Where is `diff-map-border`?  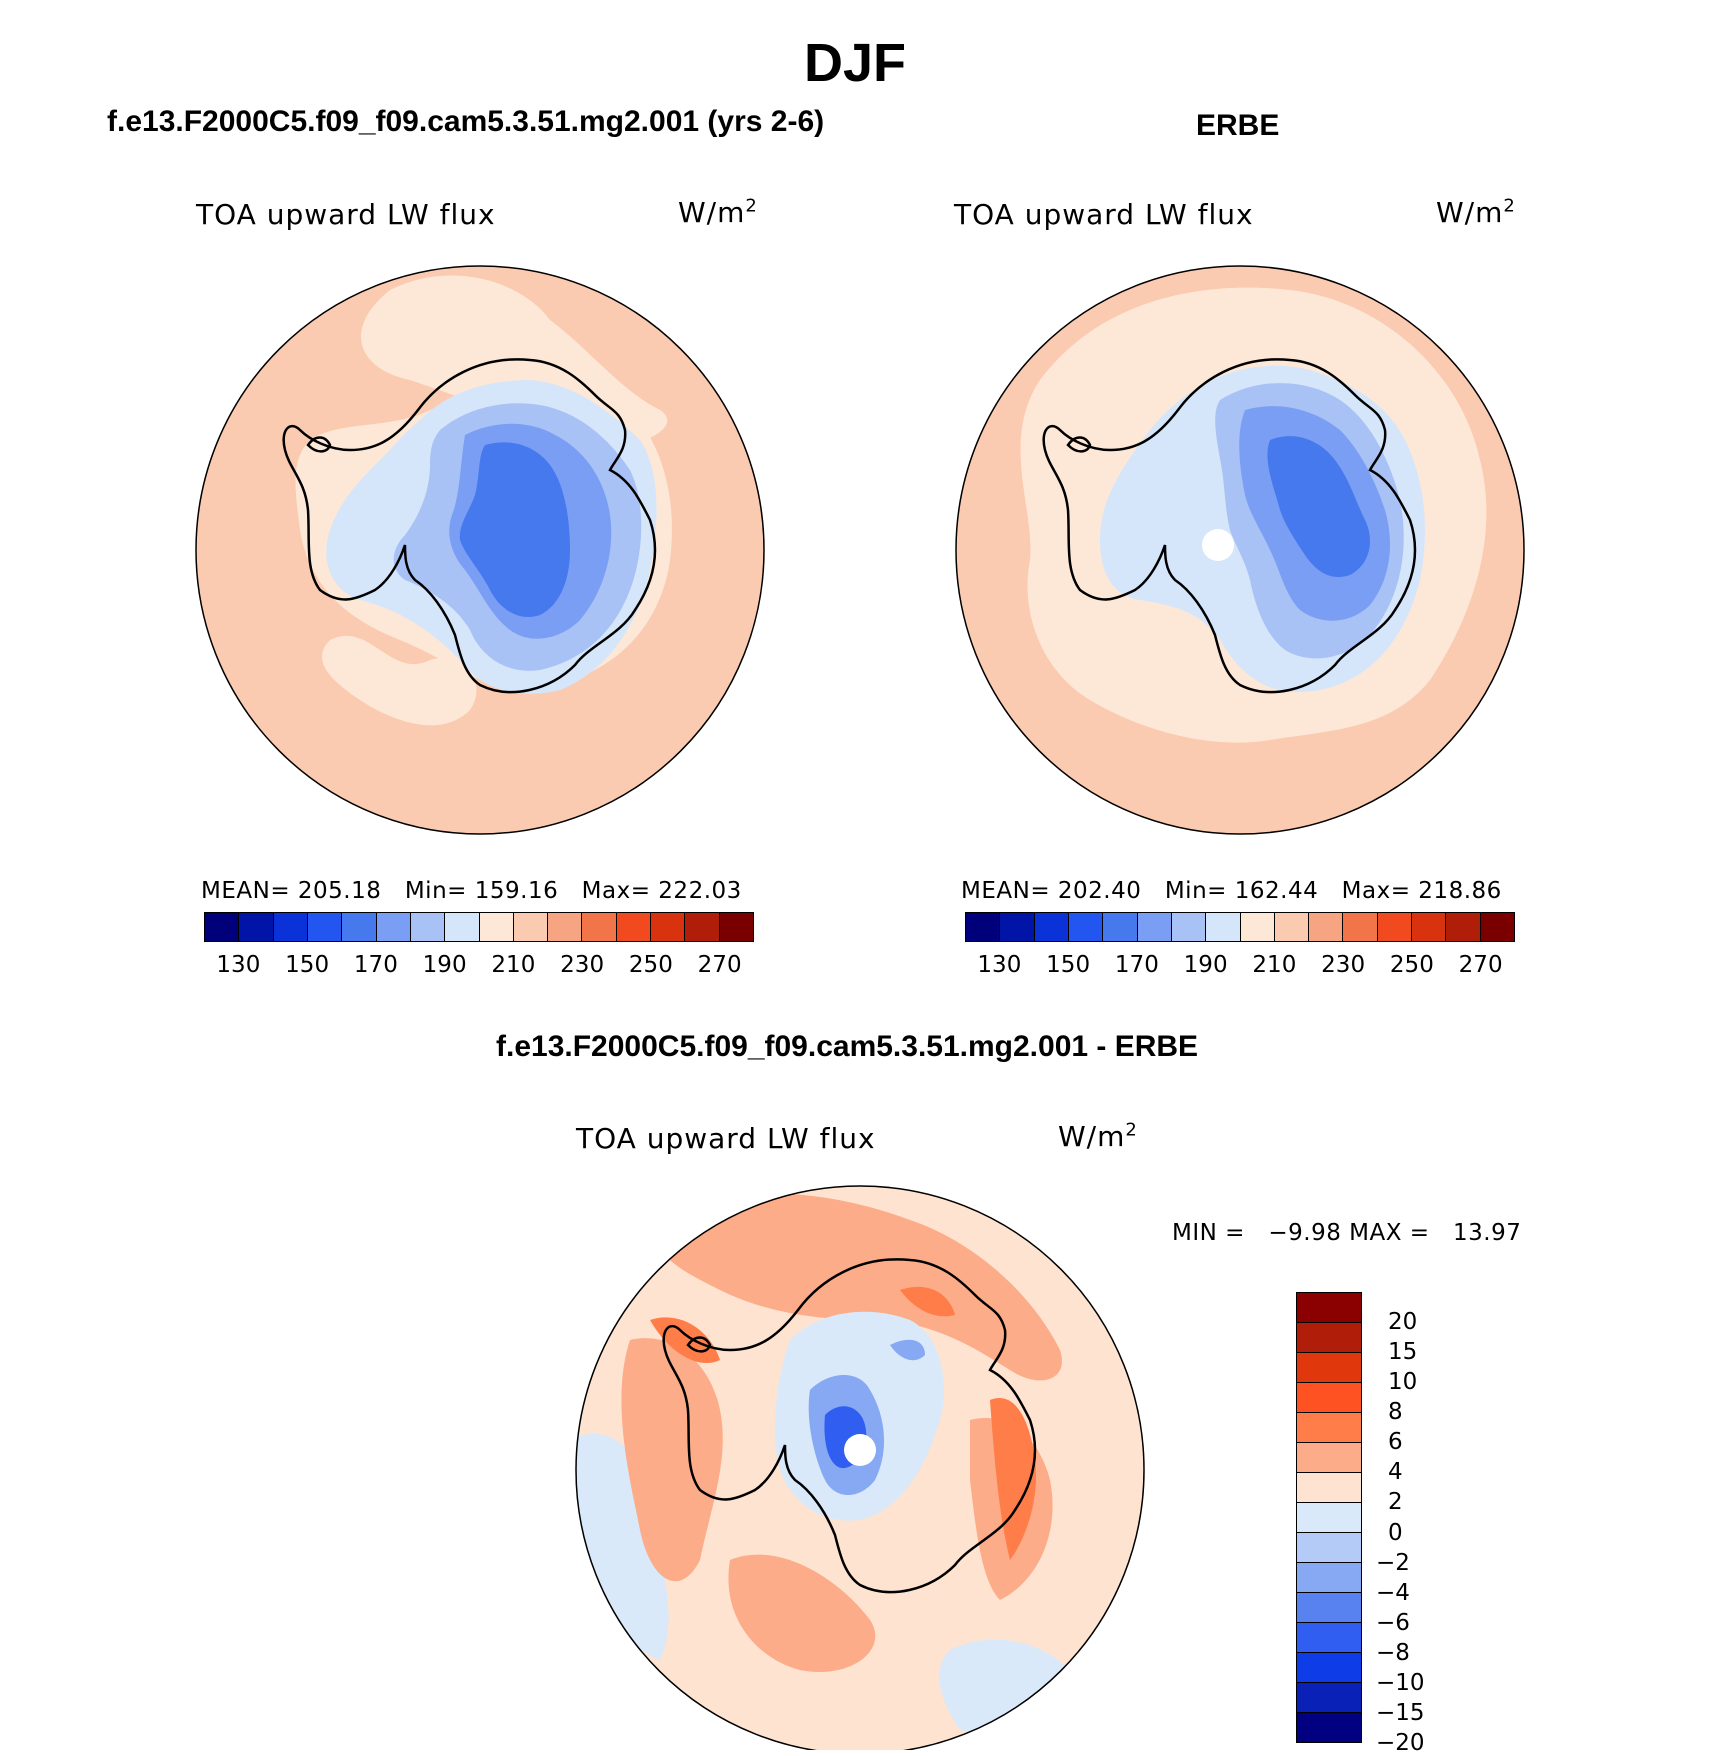
diff-map-border is located at coordinates (860, 1467).